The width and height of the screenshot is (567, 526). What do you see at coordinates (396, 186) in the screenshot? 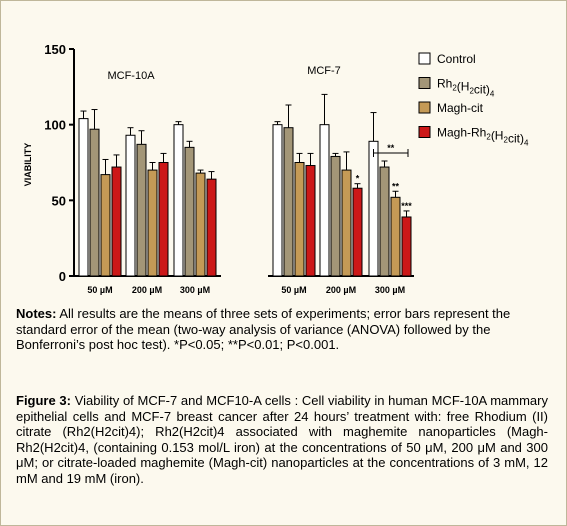
I see `significance-mark-1: **` at bounding box center [396, 186].